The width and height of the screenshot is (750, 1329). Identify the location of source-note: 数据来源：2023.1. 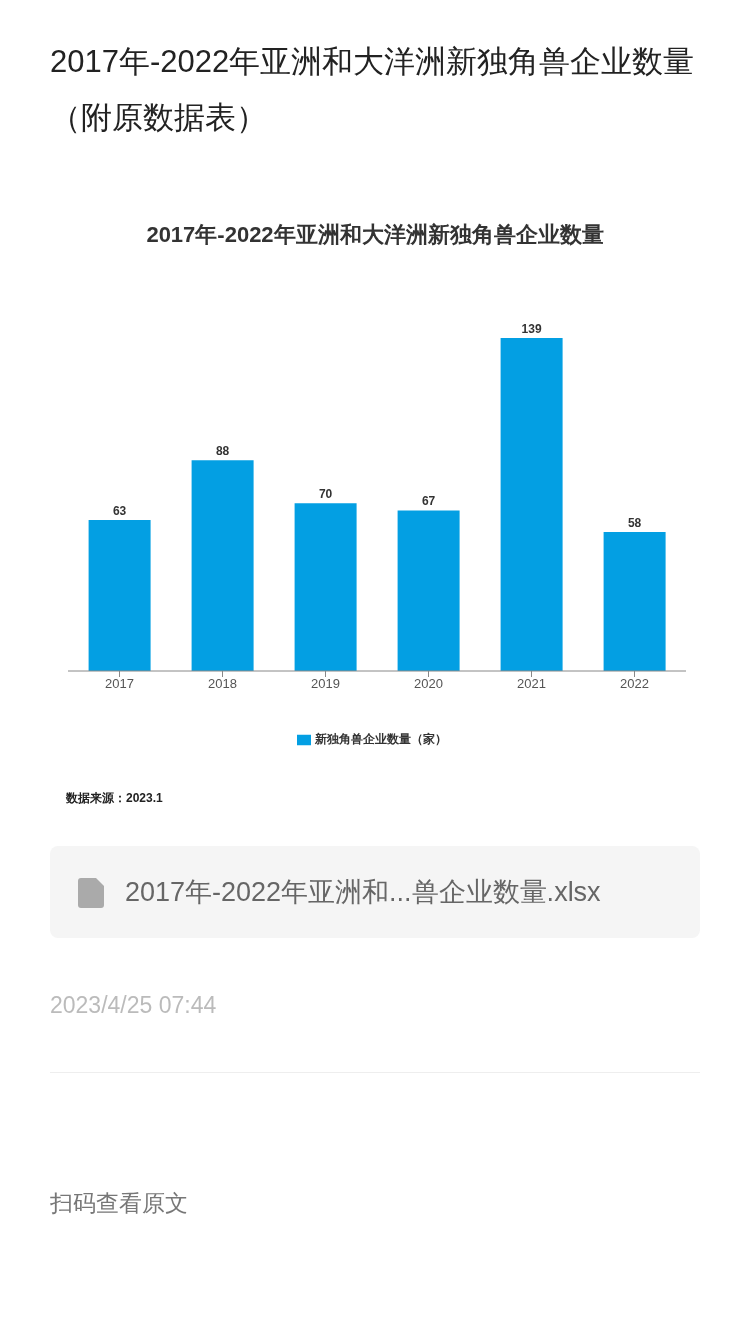
(114, 798).